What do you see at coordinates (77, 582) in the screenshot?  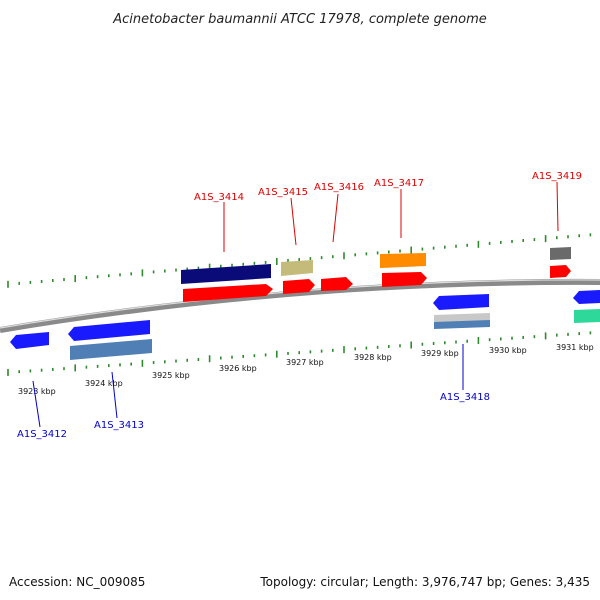 I see `accession-text: Accession: NC_009085` at bounding box center [77, 582].